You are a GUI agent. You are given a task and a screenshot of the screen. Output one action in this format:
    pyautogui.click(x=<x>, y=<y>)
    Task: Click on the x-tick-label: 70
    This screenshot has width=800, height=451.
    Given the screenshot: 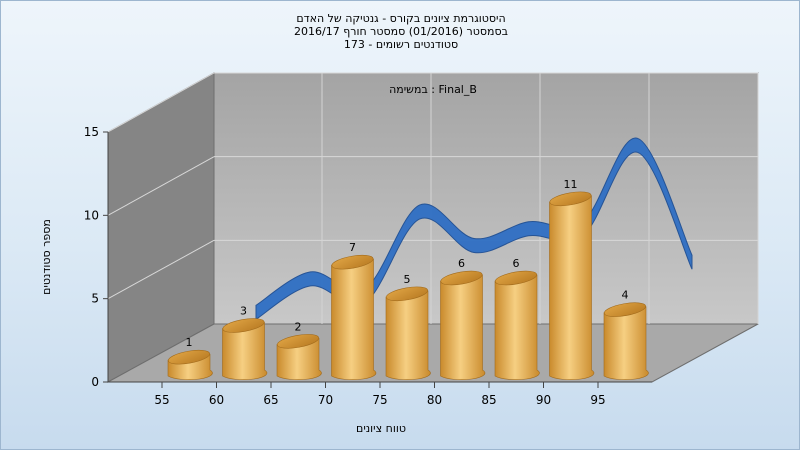 What is the action you would take?
    pyautogui.click(x=325, y=400)
    